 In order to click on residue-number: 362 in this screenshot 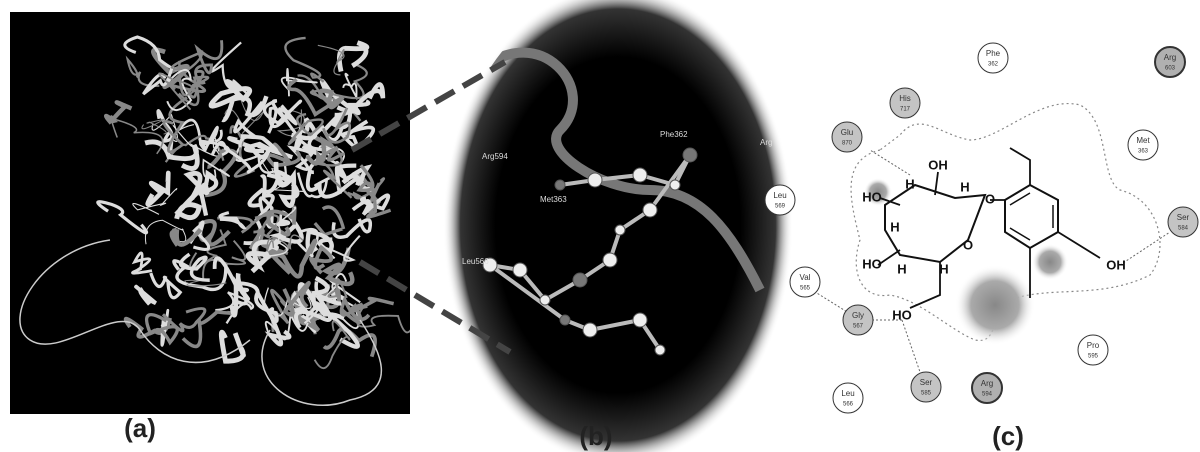, I will do `click(993, 65)`.